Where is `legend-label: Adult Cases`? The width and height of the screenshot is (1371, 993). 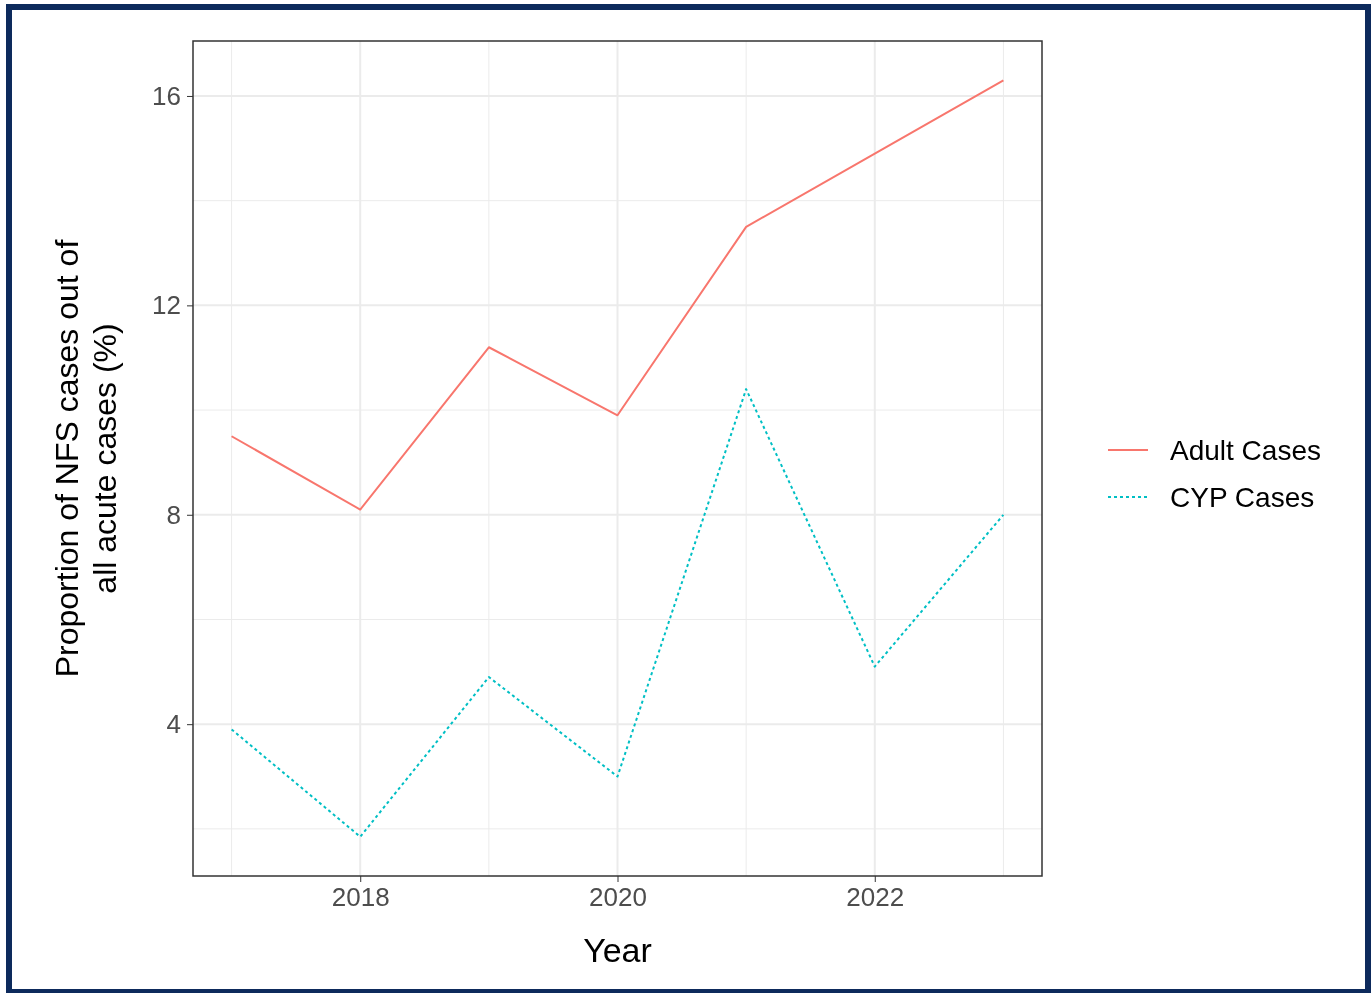
legend-label: Adult Cases is located at coordinates (1245, 450).